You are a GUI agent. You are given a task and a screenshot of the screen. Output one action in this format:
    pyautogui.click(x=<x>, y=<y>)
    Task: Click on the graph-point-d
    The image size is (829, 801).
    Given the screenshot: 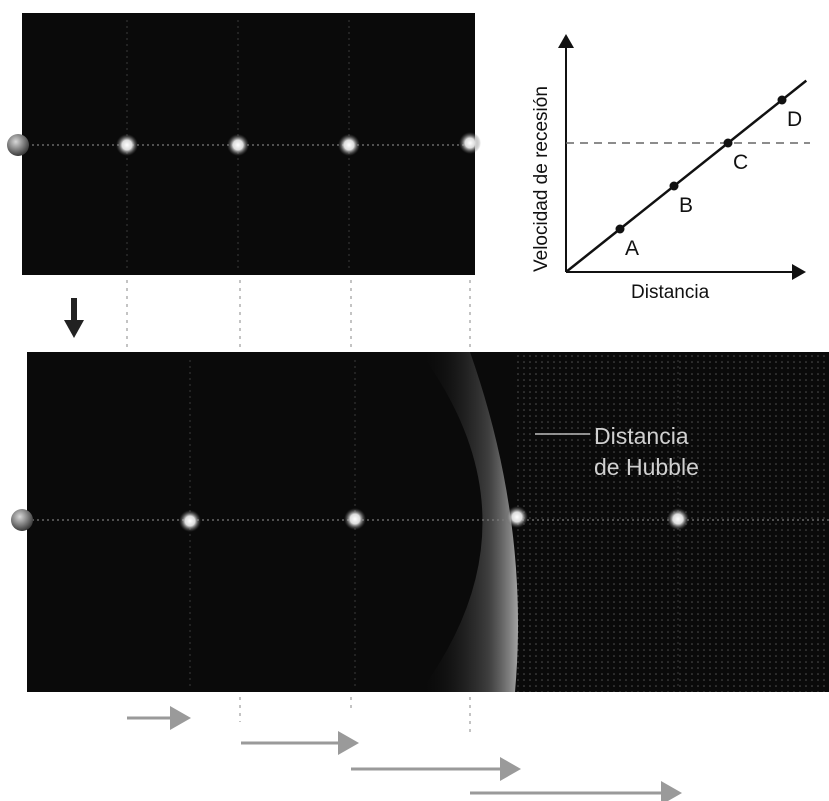 What is the action you would take?
    pyautogui.click(x=782, y=100)
    